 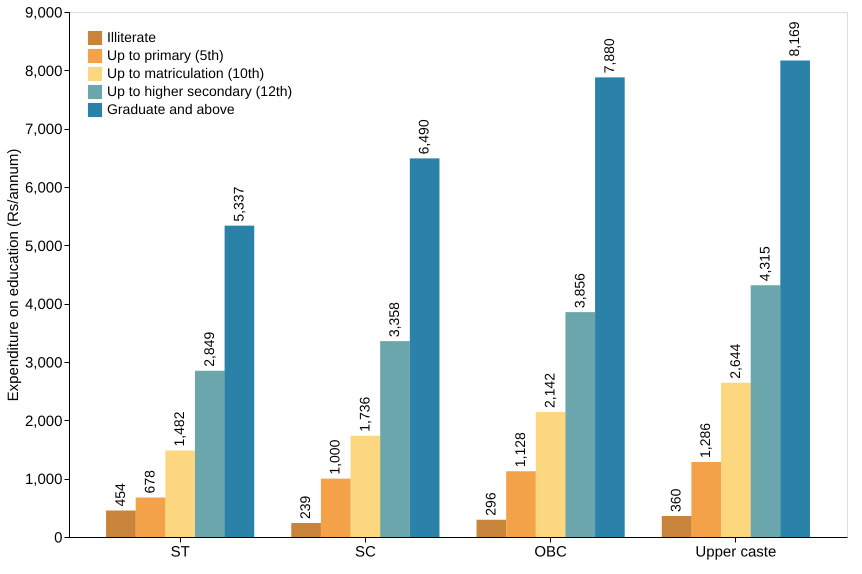 What do you see at coordinates (171, 109) in the screenshot?
I see `legend-label: Graduate and above` at bounding box center [171, 109].